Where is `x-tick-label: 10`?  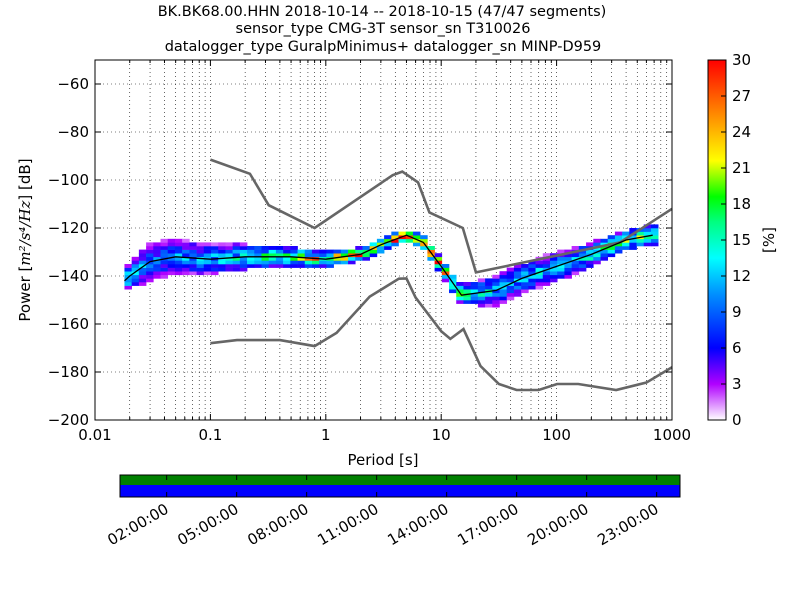
x-tick-label: 10 is located at coordinates (441, 435).